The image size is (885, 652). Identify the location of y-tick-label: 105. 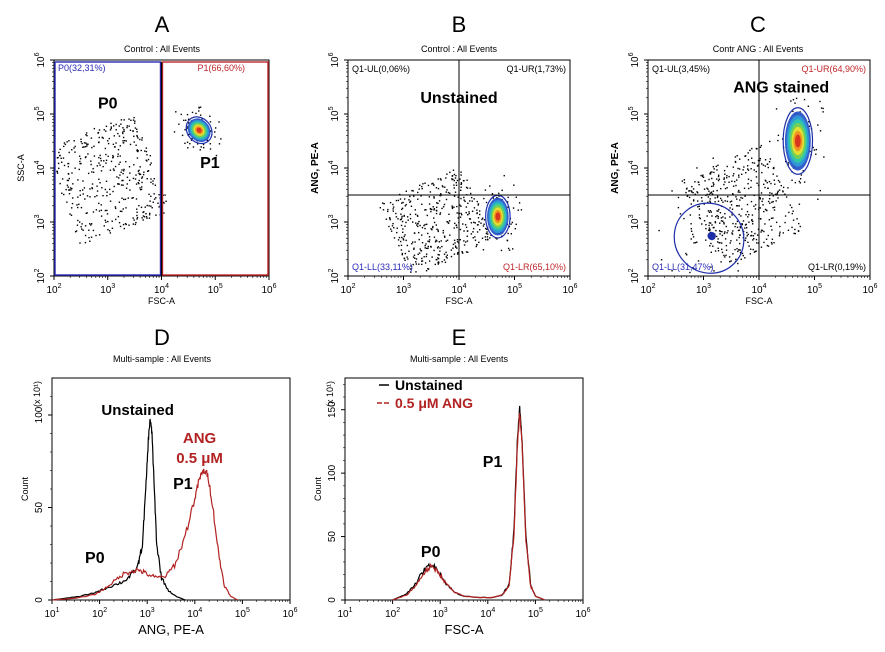
(40, 113).